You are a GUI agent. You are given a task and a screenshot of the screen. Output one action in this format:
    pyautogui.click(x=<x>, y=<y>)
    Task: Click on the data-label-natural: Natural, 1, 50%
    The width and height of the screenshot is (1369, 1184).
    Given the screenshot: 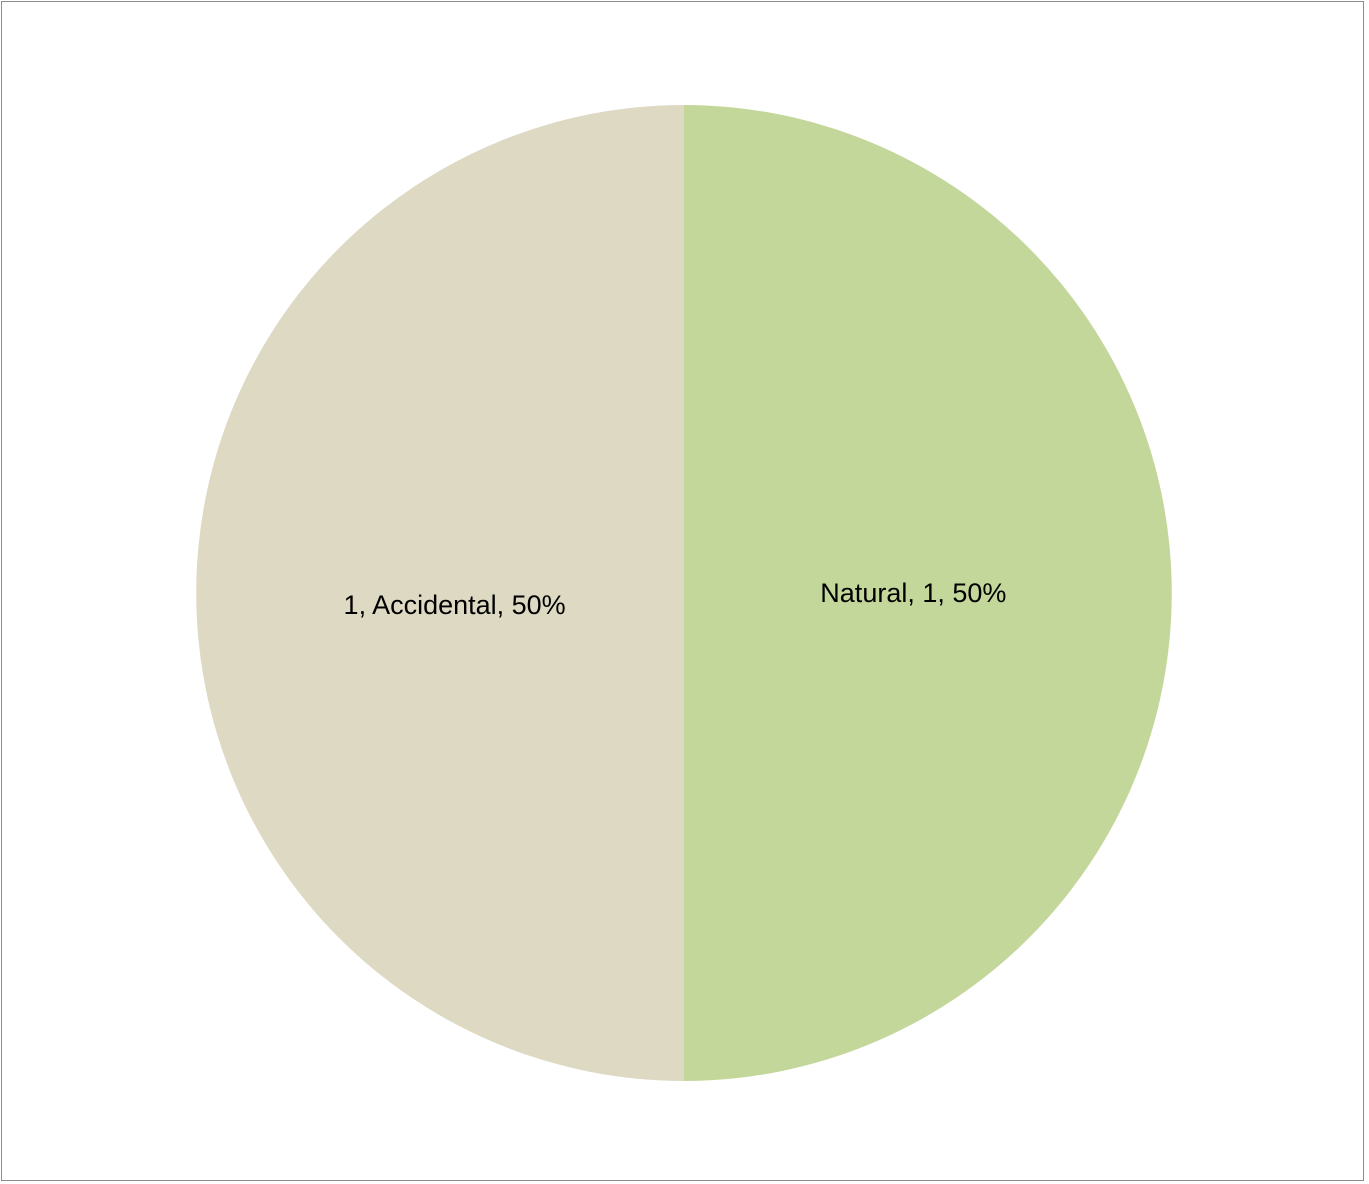 What is the action you would take?
    pyautogui.click(x=913, y=593)
    